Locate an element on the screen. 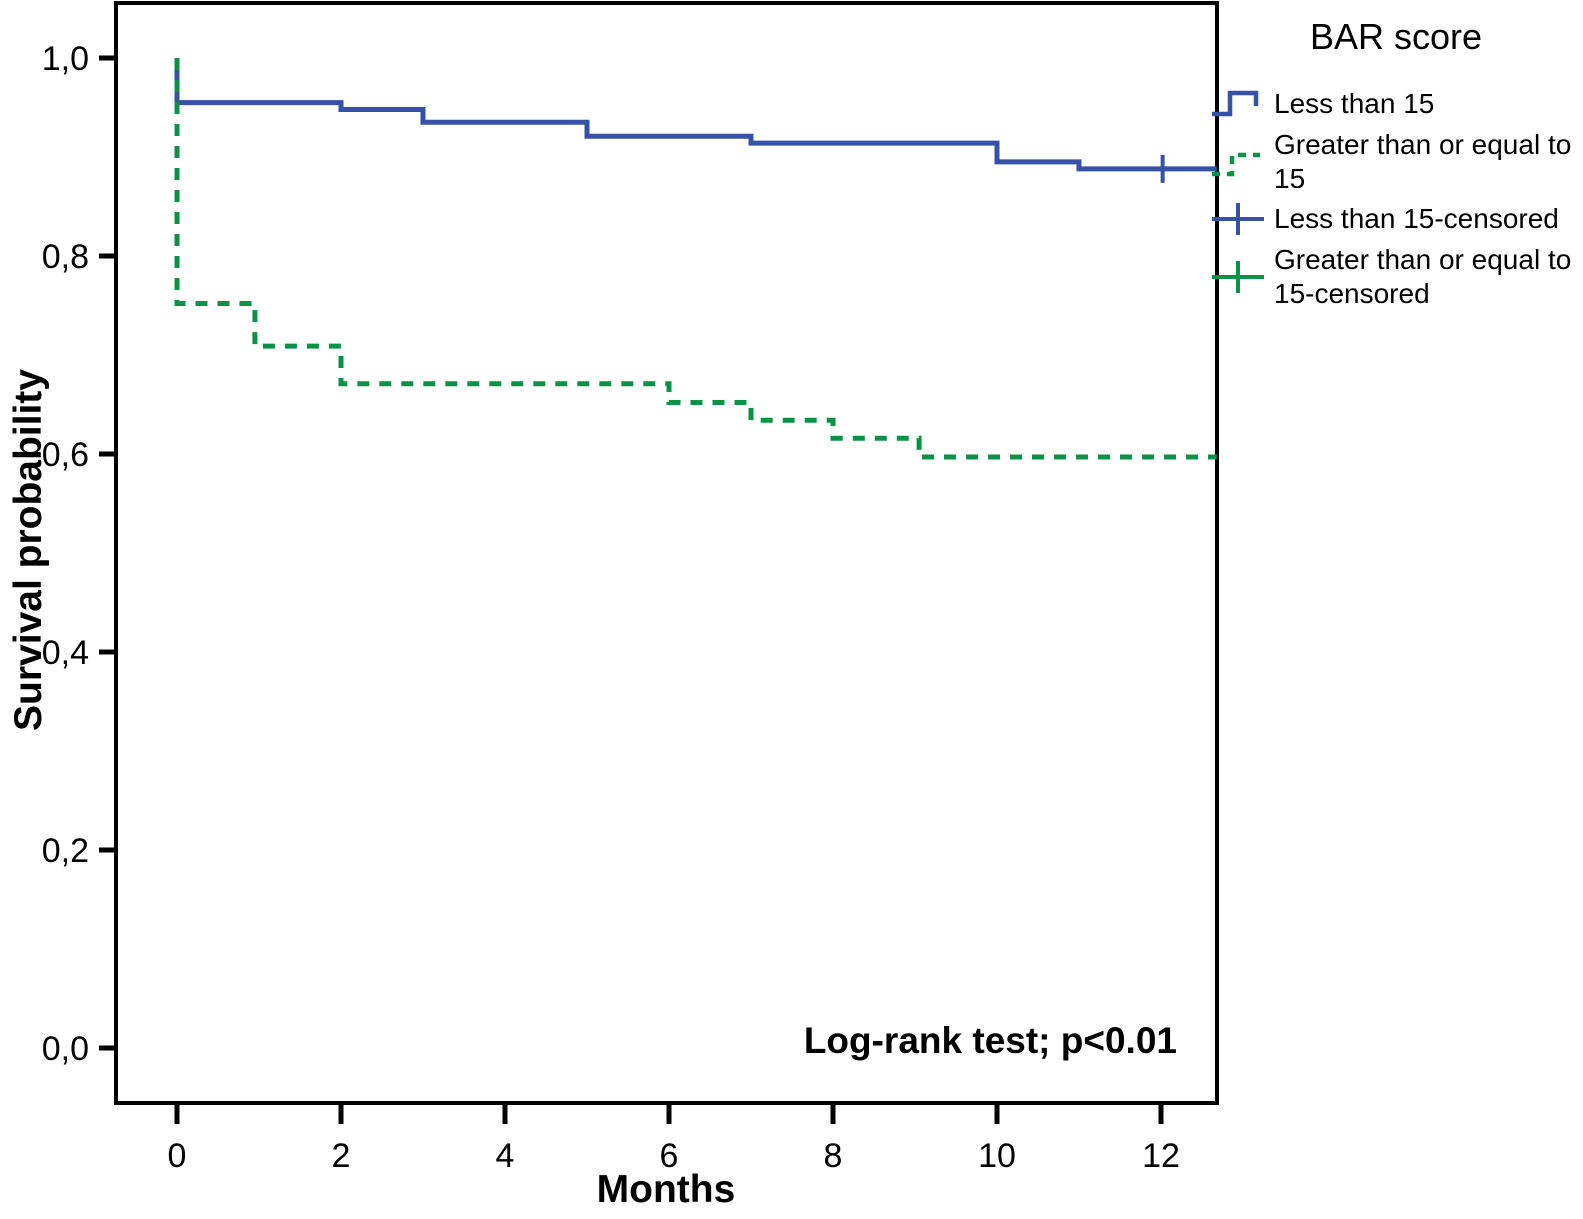  x-tick-label: 8 is located at coordinates (833, 1156).